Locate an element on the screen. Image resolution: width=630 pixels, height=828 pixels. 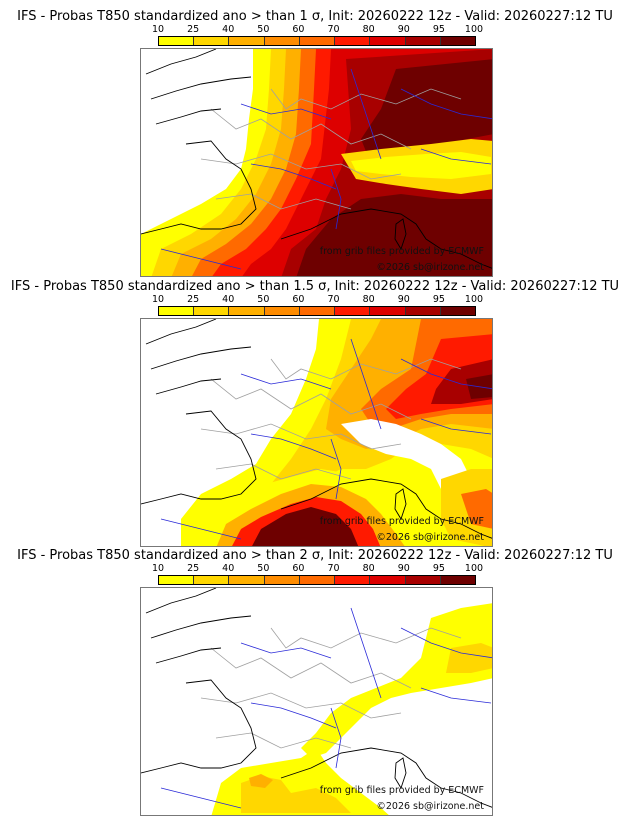
colorbar-tick-label: 90 is located at coordinates (403, 299).